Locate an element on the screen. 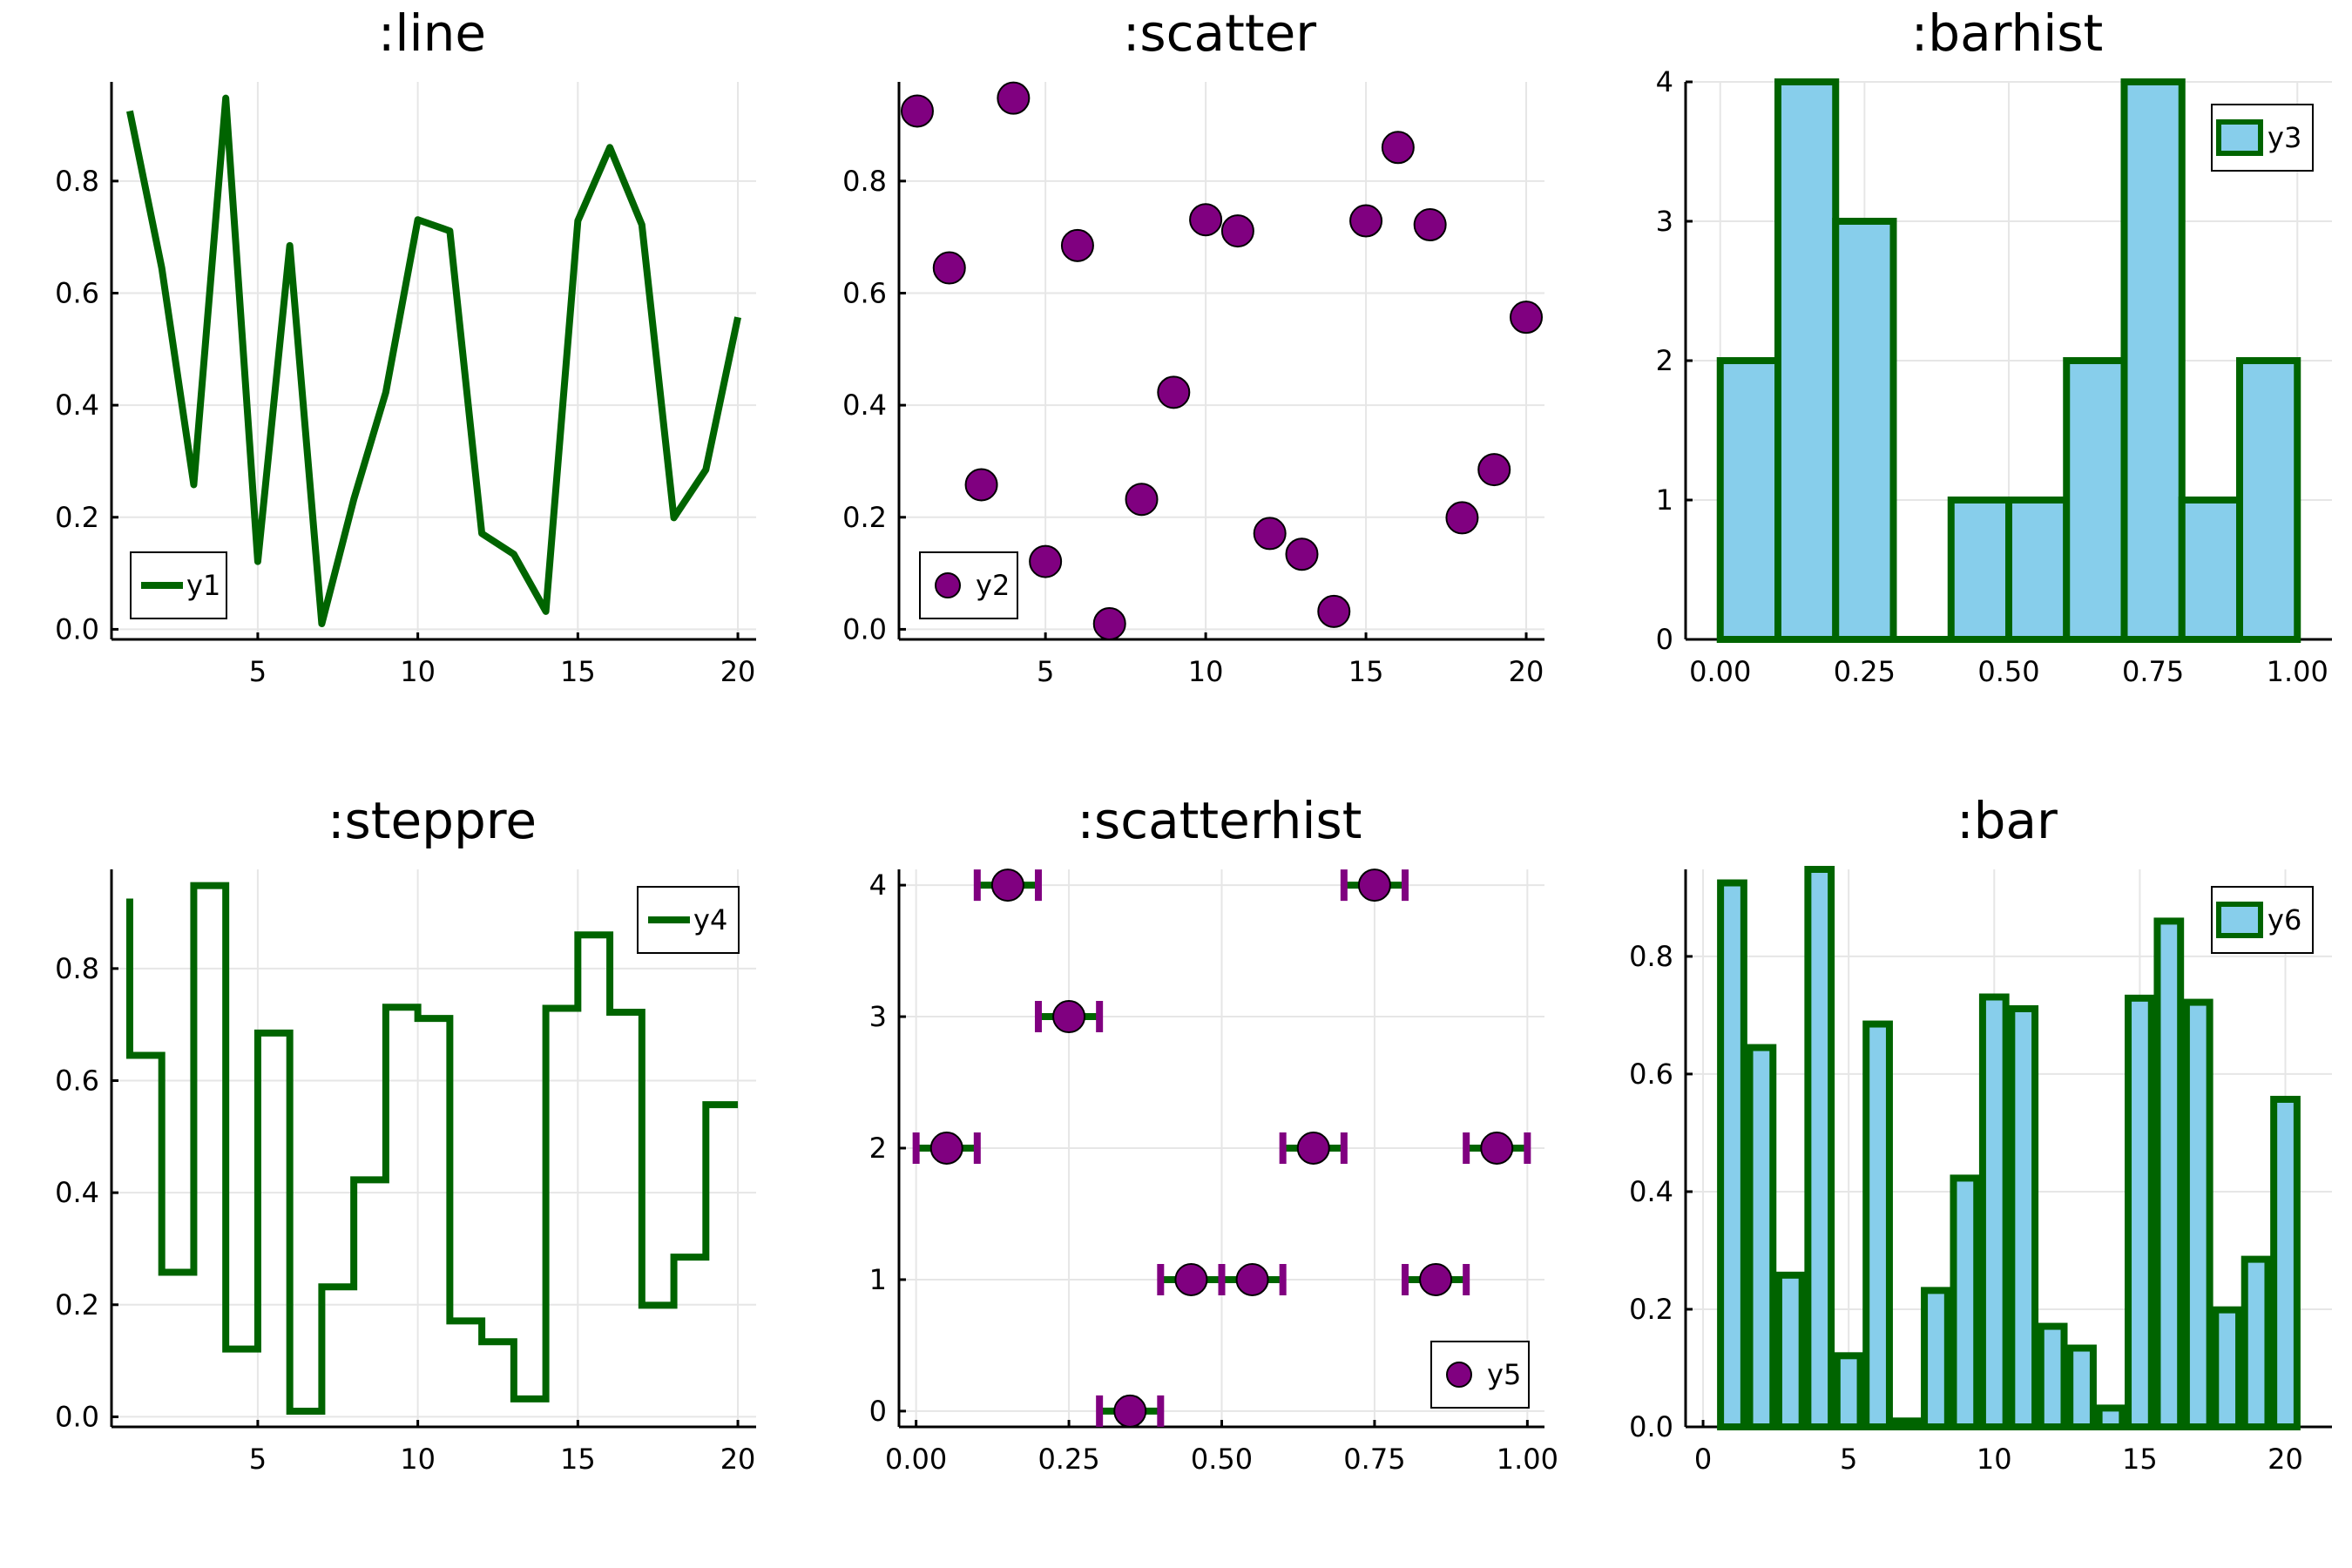 Image resolution: width=2352 pixels, height=1568 pixels. panel-title: :steppre is located at coordinates (432, 820).